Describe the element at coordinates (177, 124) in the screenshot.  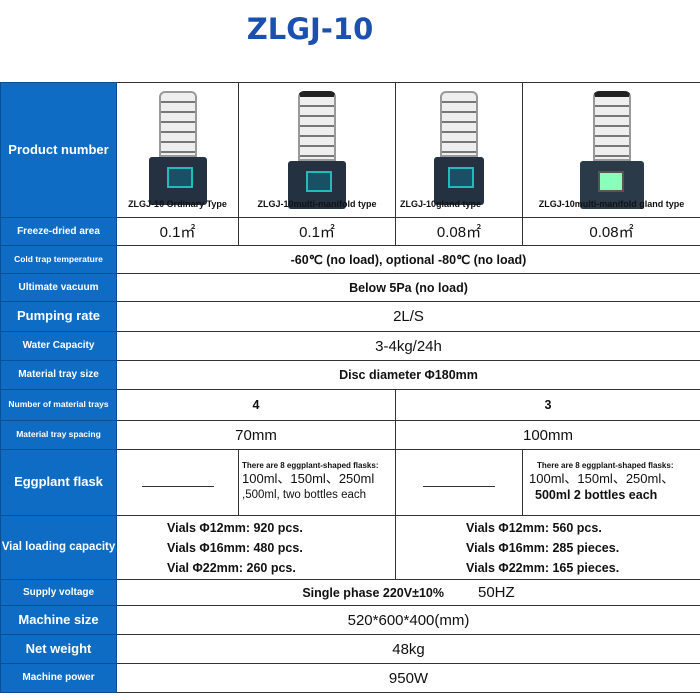
I see `drying-chamber-image` at that location.